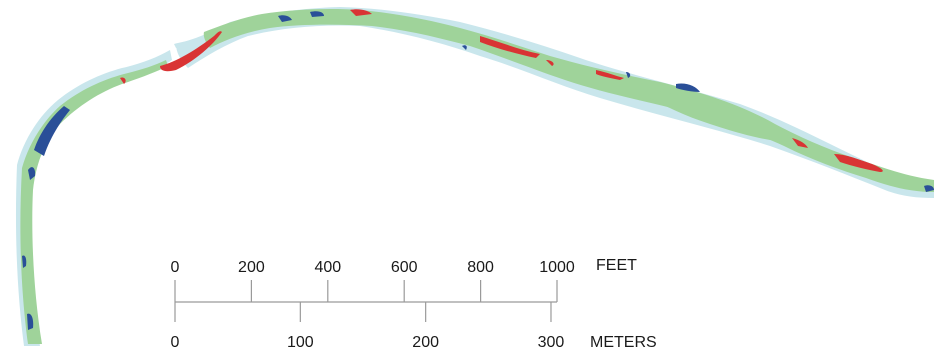 The width and height of the screenshot is (934, 348). I want to click on meter-tick-label: 200, so click(425, 341).